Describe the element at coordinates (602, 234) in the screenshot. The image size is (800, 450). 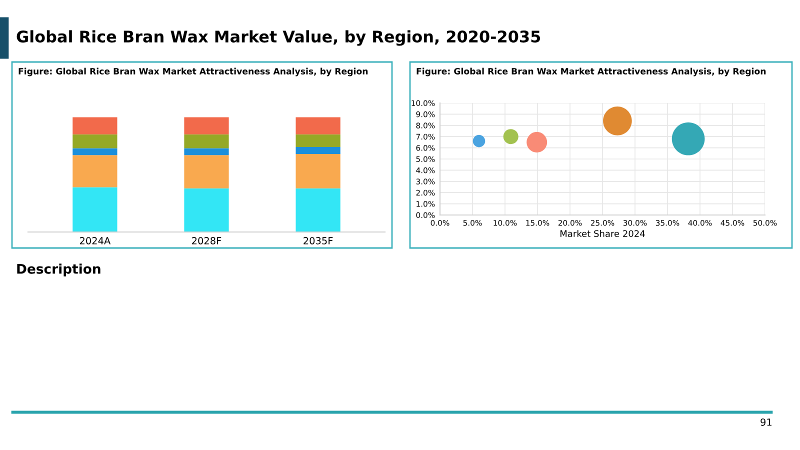
I see `x-axis-title: Market Share 2024` at that location.